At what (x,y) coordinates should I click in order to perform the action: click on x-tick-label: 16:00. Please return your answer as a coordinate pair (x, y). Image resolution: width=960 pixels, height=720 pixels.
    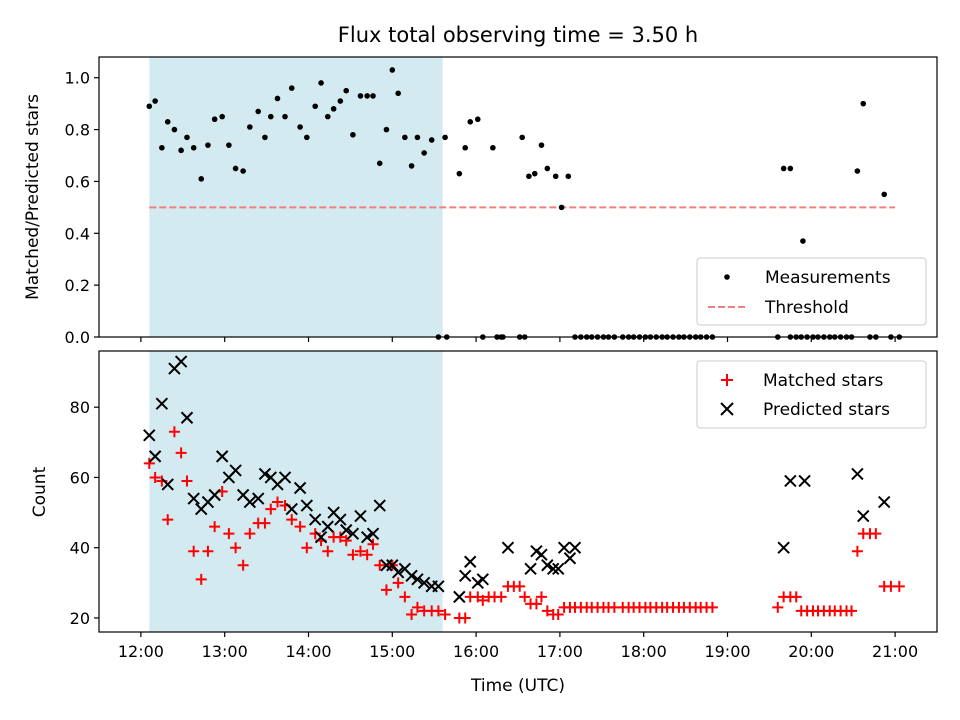
    Looking at the image, I should click on (476, 651).